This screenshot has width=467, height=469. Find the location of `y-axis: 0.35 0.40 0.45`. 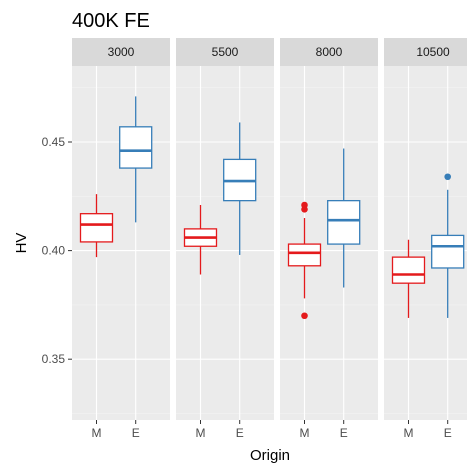

y-axis: 0.35 0.40 0.45 is located at coordinates (57, 250).